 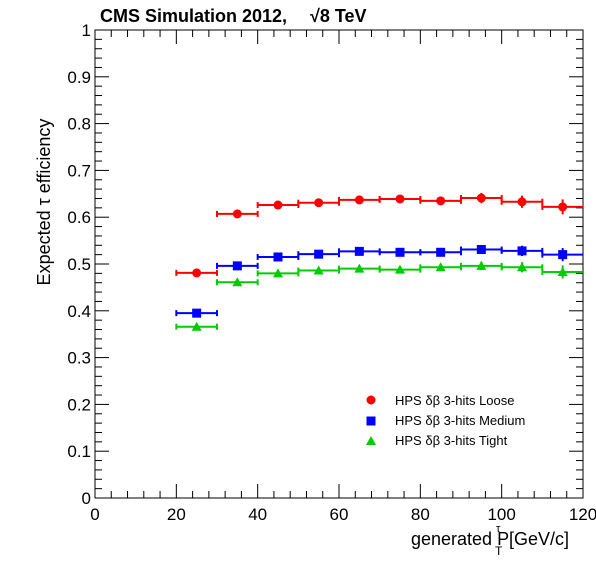 What do you see at coordinates (79, 124) in the screenshot?
I see `y-tick-label: 0.8` at bounding box center [79, 124].